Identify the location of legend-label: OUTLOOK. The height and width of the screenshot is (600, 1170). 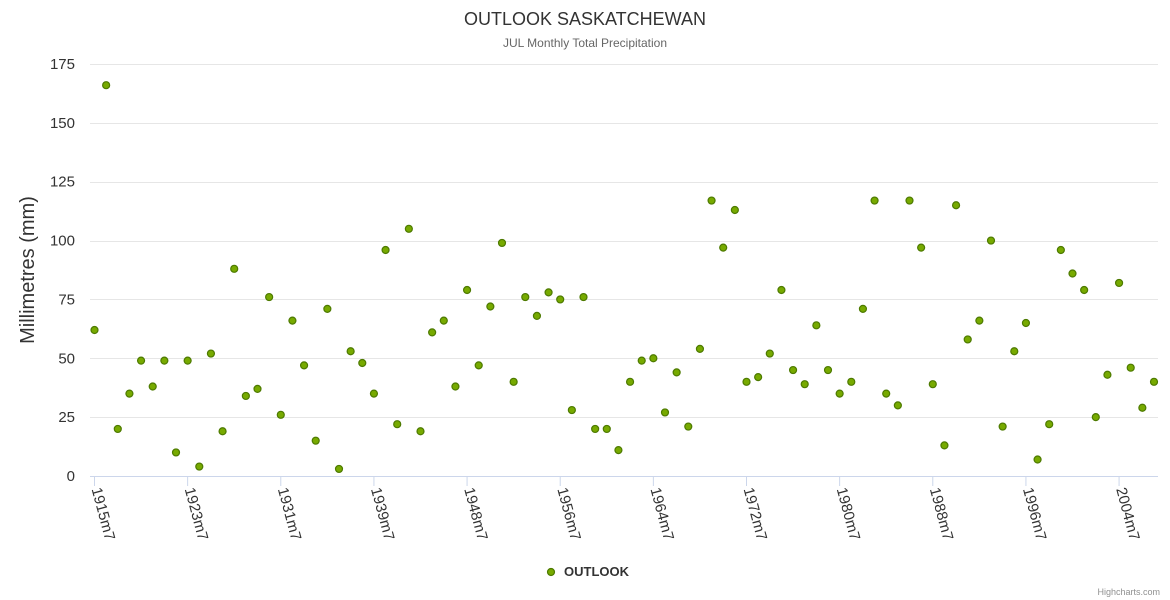
(597, 571).